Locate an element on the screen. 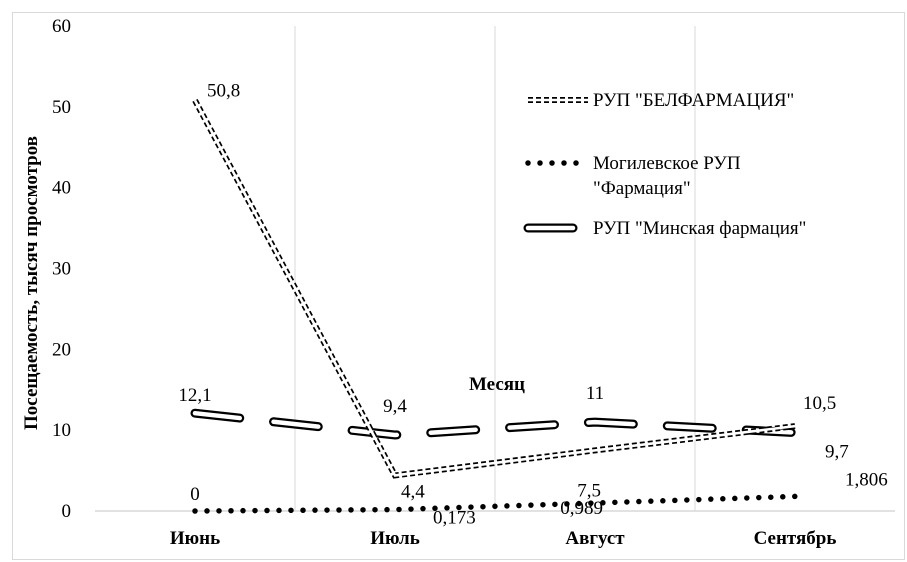 This screenshot has height=562, width=907. data-label: 50,8 is located at coordinates (223, 90).